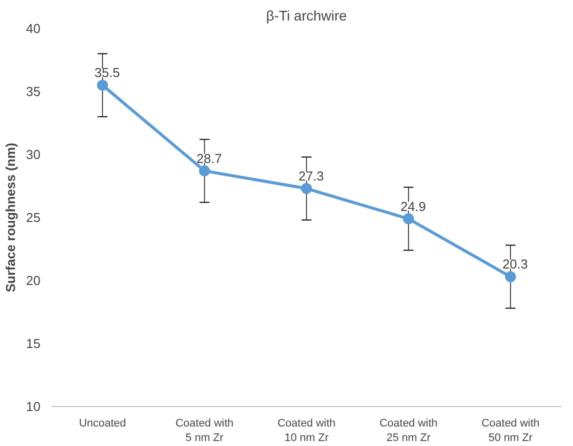  What do you see at coordinates (33, 343) in the screenshot?
I see `y-tick-label: 15` at bounding box center [33, 343].